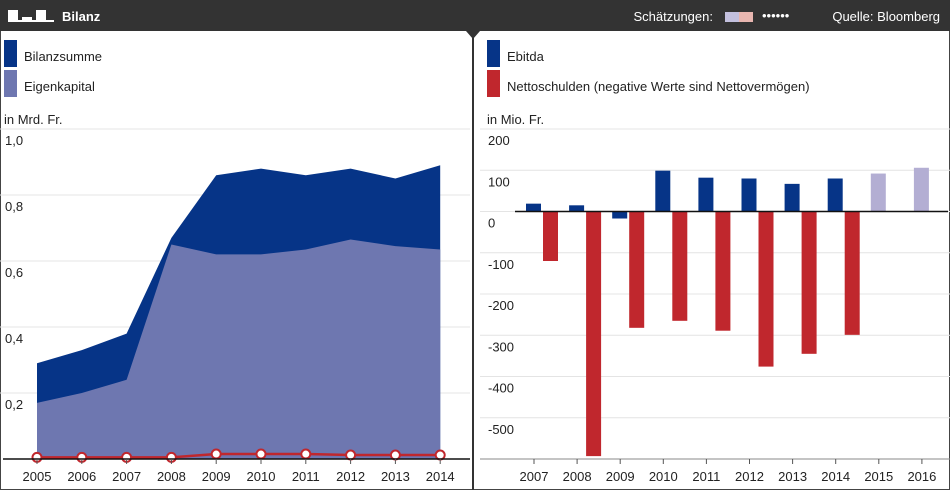 The height and width of the screenshot is (490, 950). Describe the element at coordinates (14, 206) in the screenshot. I see `y-tick-label: 0,8` at that location.